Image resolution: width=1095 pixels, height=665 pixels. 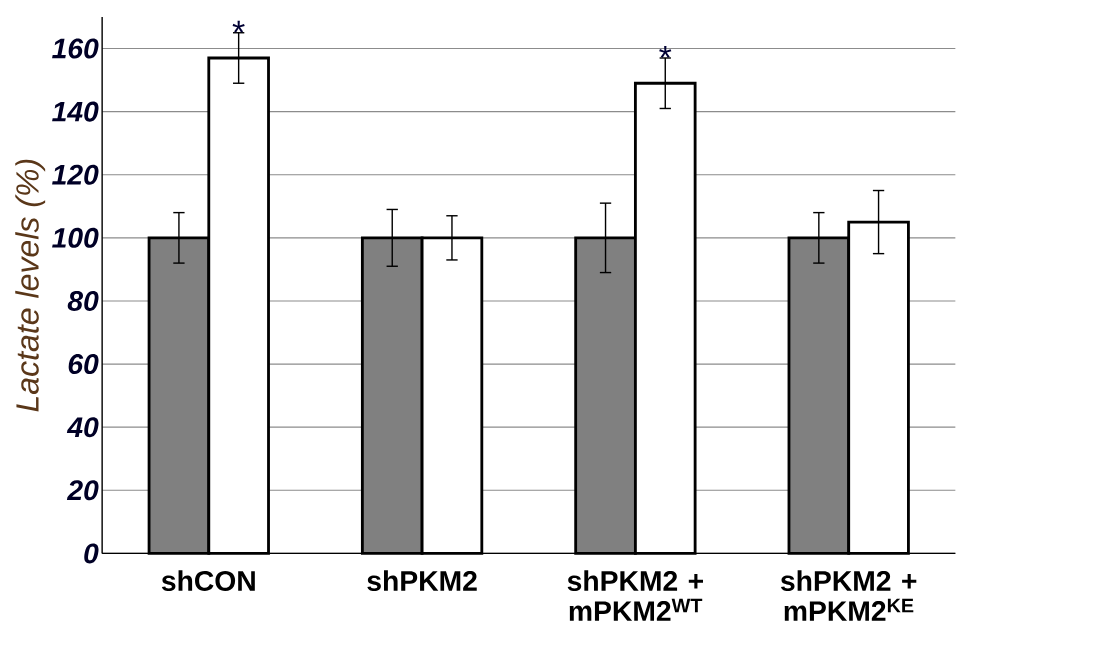 What do you see at coordinates (75, 48) in the screenshot?
I see `y-tick-label: 160` at bounding box center [75, 48].